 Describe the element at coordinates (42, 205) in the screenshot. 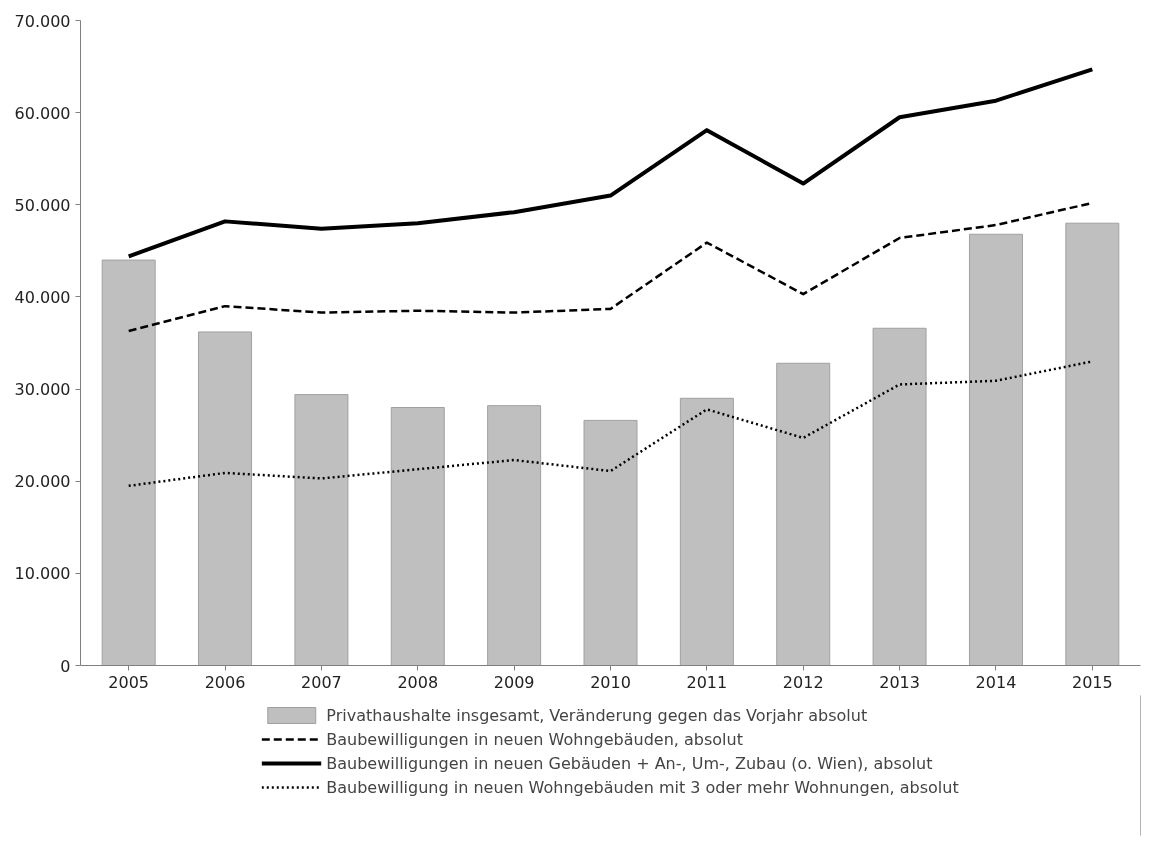

I see `y-tick-label: 50.000` at that location.